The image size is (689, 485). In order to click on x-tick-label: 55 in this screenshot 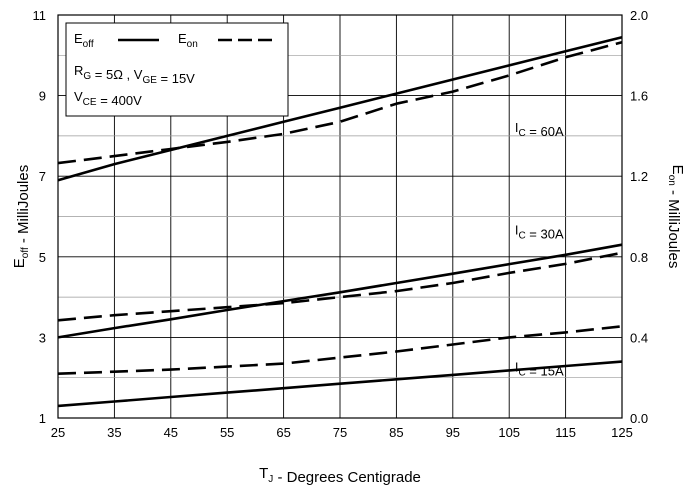, I will do `click(227, 432)`.